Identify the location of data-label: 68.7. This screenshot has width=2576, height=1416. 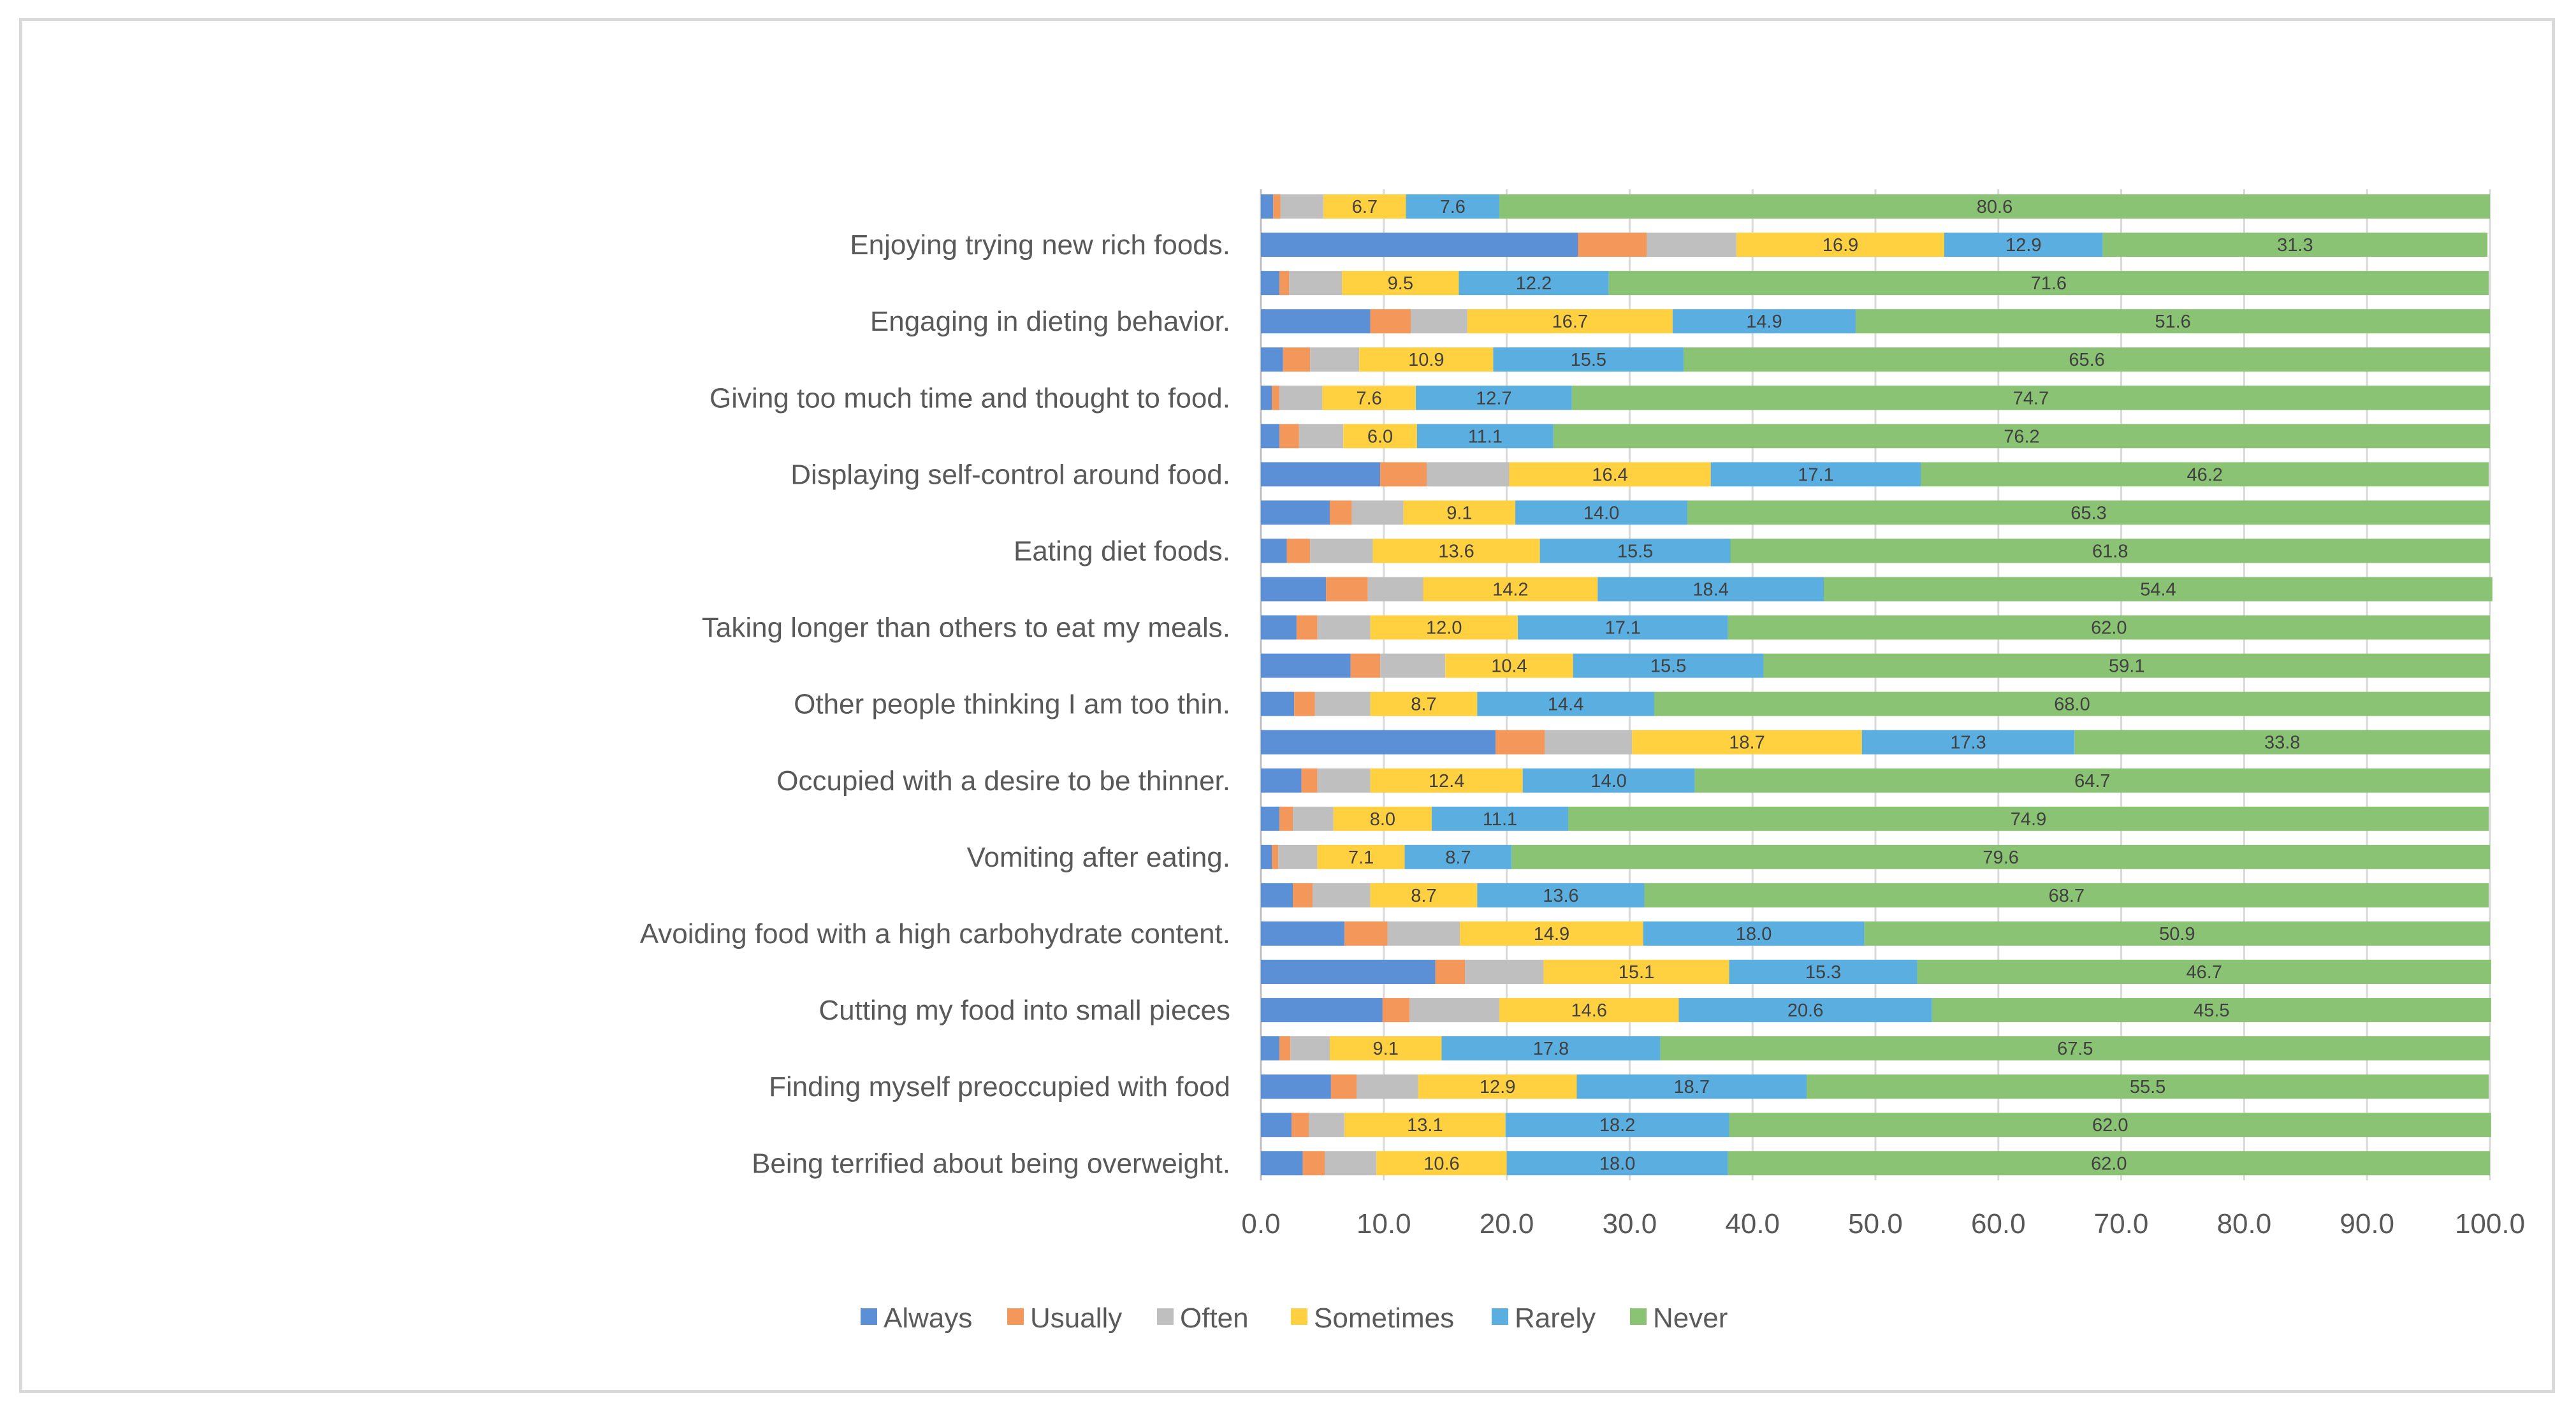
(2067, 896).